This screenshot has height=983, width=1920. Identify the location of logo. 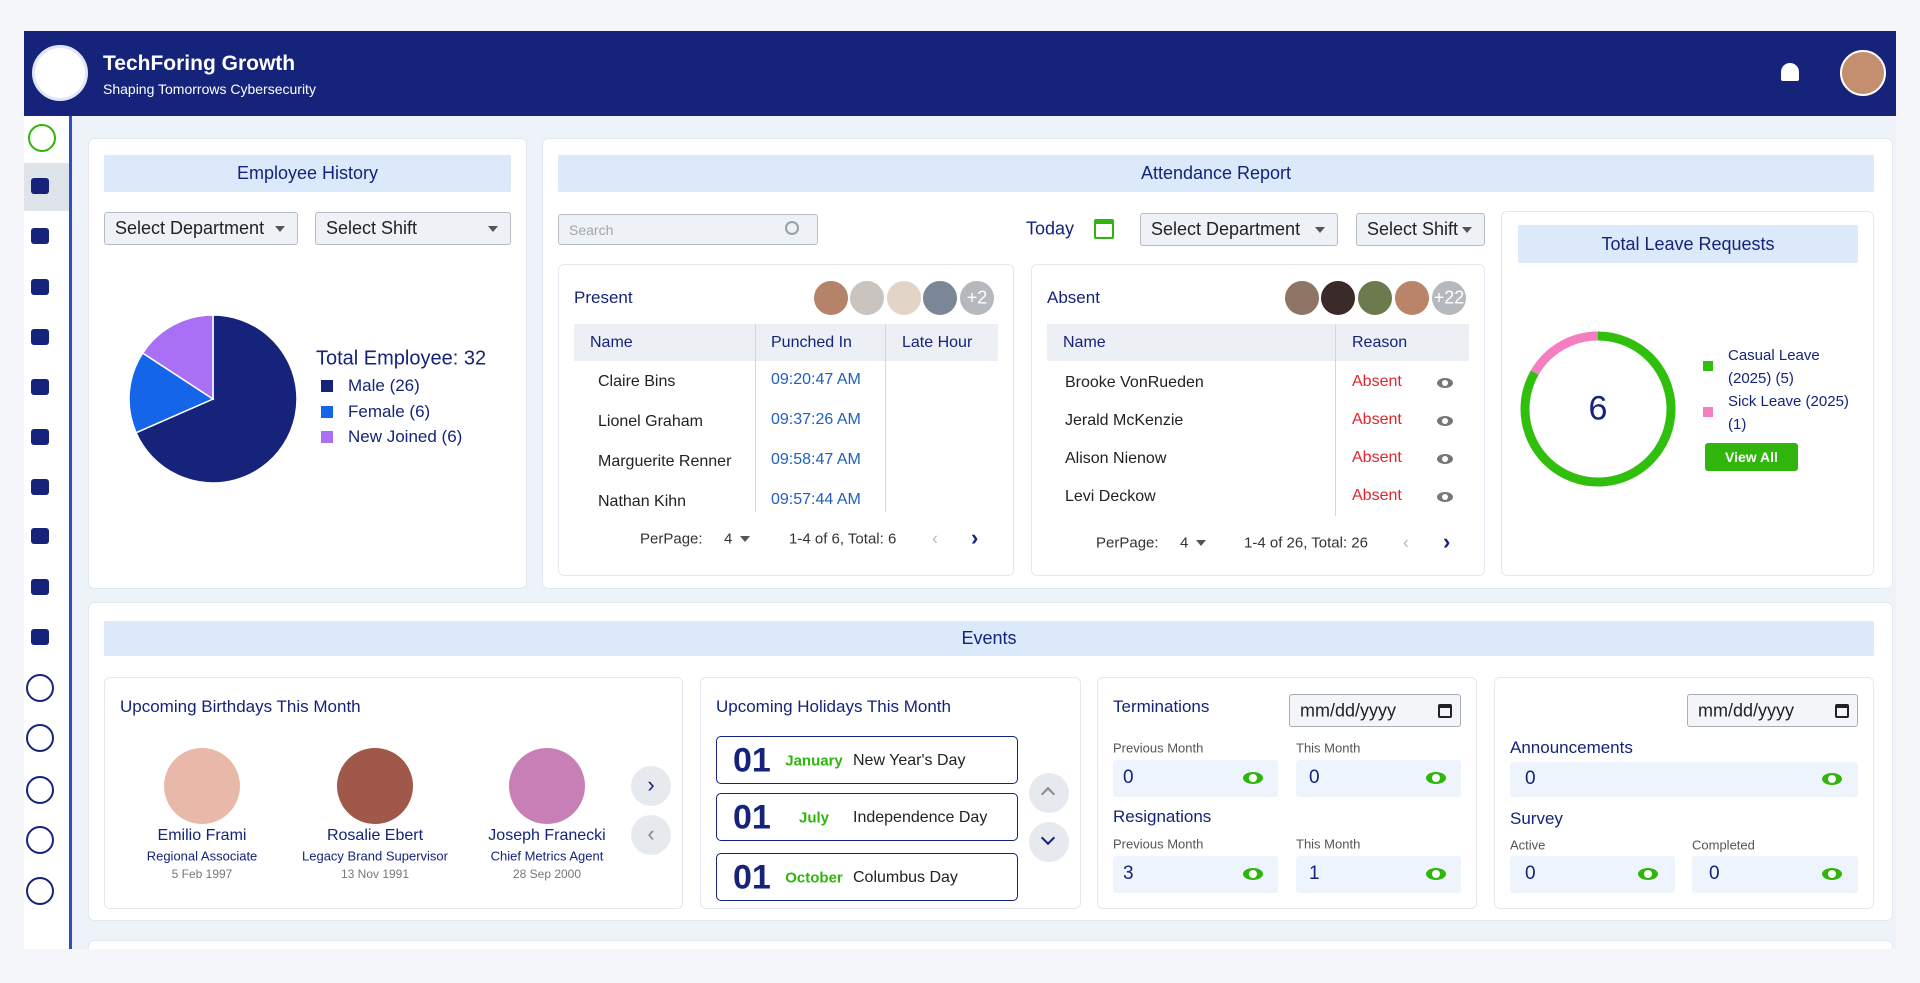
(60, 73).